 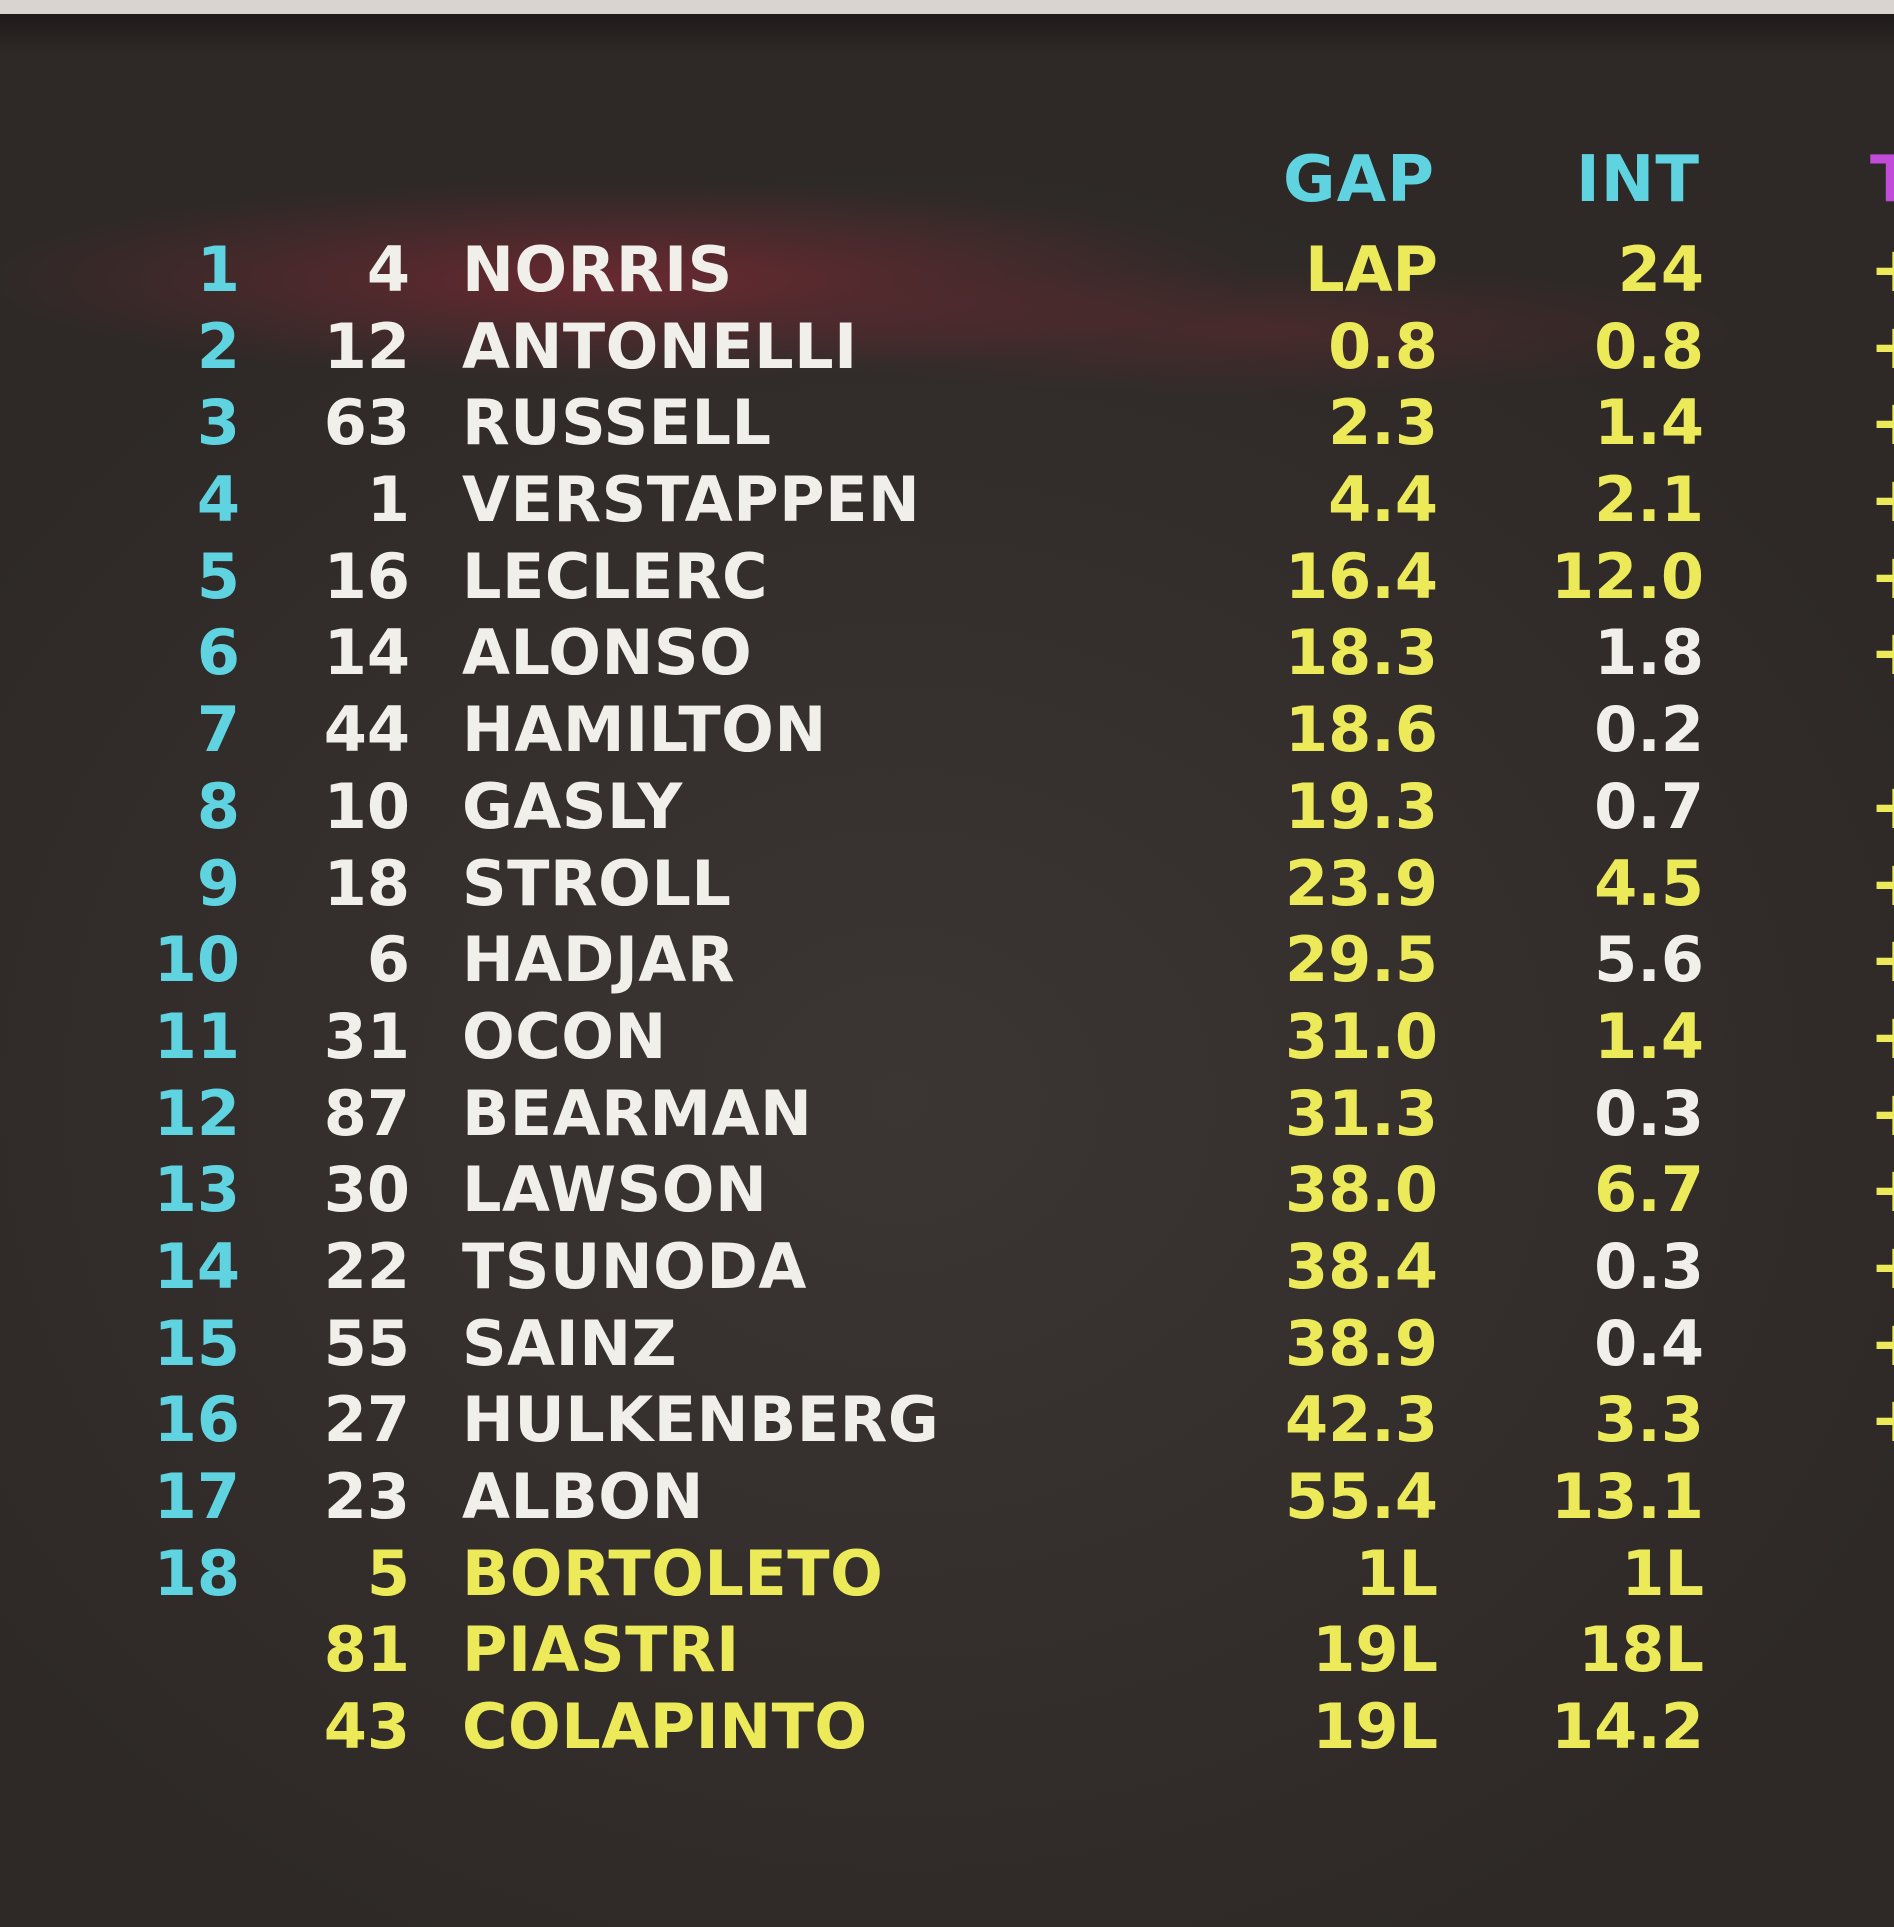 I want to click on car-number: 87, so click(x=366, y=1113).